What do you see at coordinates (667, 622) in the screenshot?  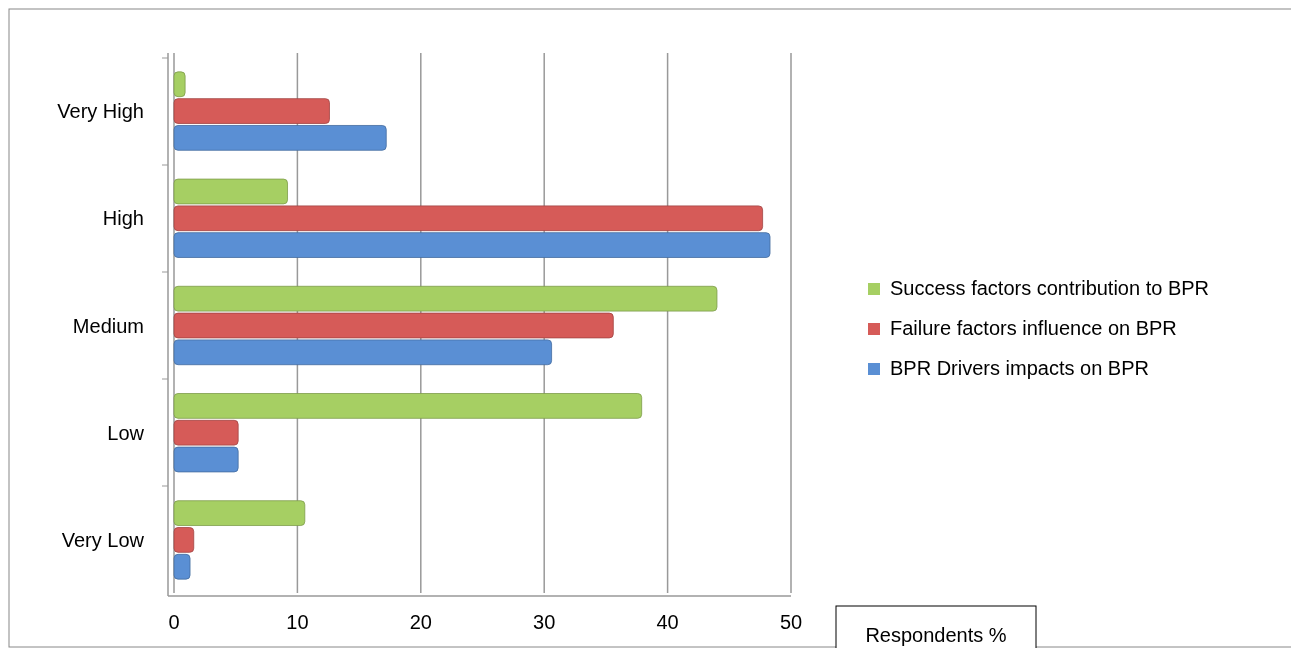 I see `x-tick-label: 40` at bounding box center [667, 622].